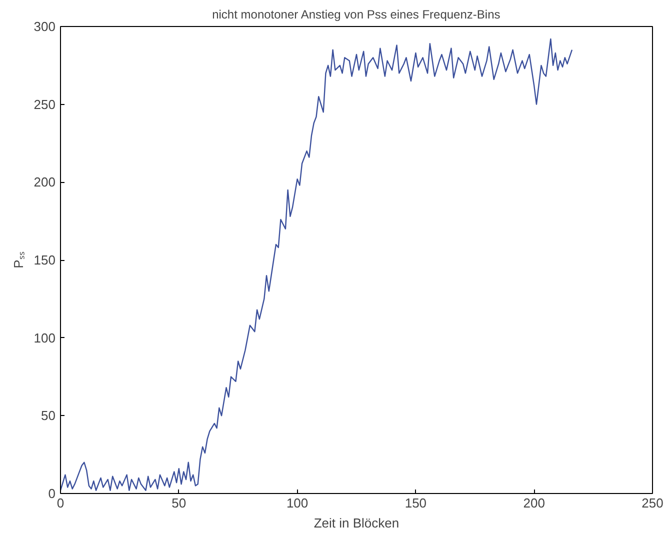 This screenshot has height=533, width=672. I want to click on y-axis-title: Pₛₛ, so click(18, 260).